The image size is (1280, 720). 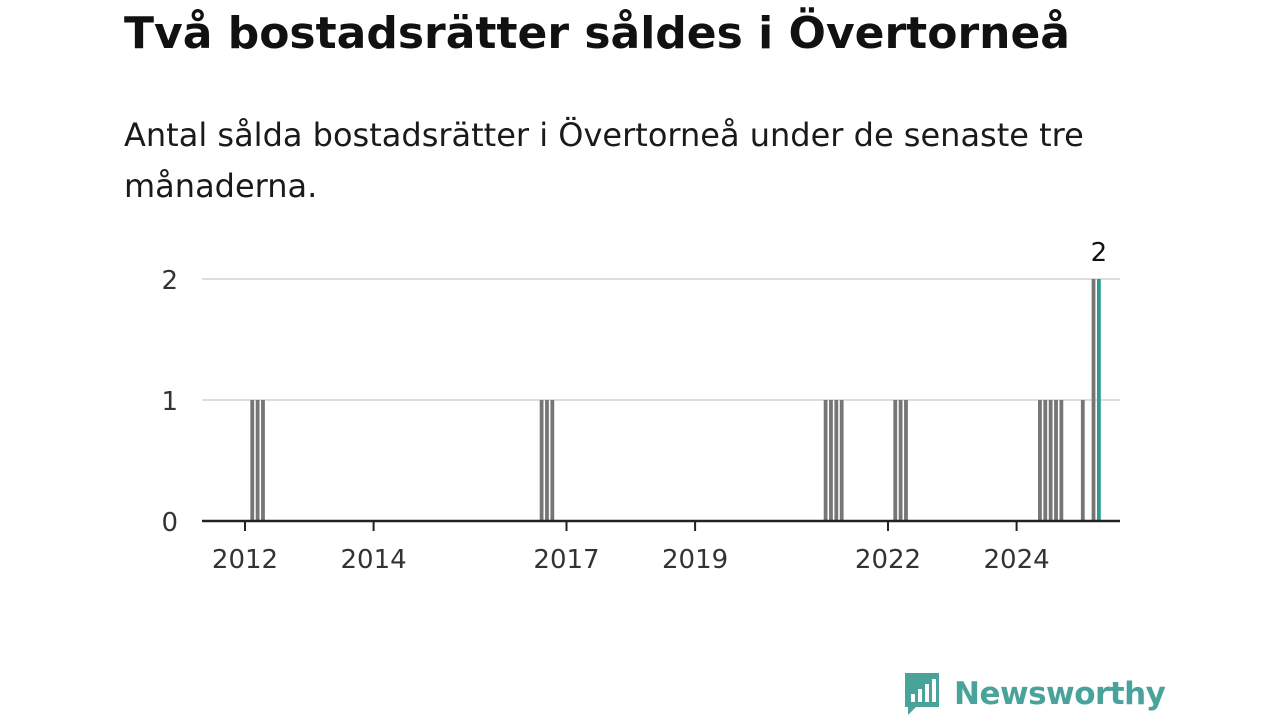 What do you see at coordinates (169, 281) in the screenshot?
I see `y-tick-label: 2` at bounding box center [169, 281].